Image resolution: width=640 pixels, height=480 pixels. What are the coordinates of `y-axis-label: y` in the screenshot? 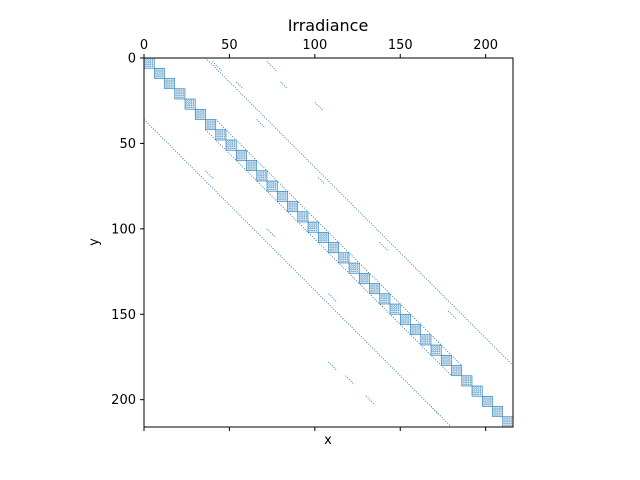 It's located at (94, 242).